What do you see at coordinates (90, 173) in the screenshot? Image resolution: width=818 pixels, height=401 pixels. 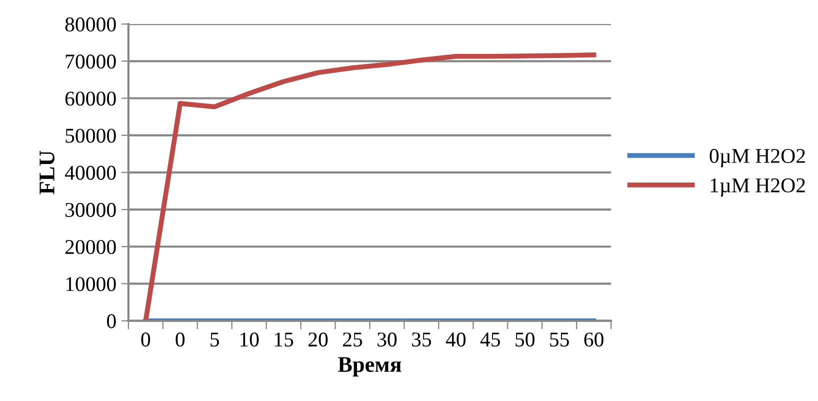 I see `y-tick-label: 40000` at bounding box center [90, 173].